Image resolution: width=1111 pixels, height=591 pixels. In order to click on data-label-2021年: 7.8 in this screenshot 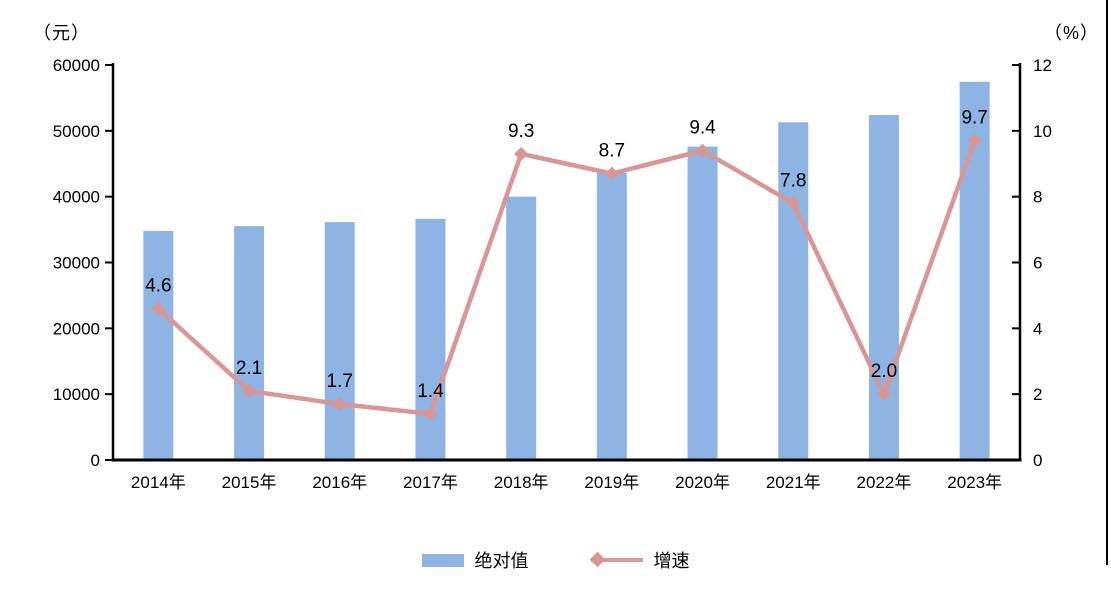, I will do `click(793, 180)`.